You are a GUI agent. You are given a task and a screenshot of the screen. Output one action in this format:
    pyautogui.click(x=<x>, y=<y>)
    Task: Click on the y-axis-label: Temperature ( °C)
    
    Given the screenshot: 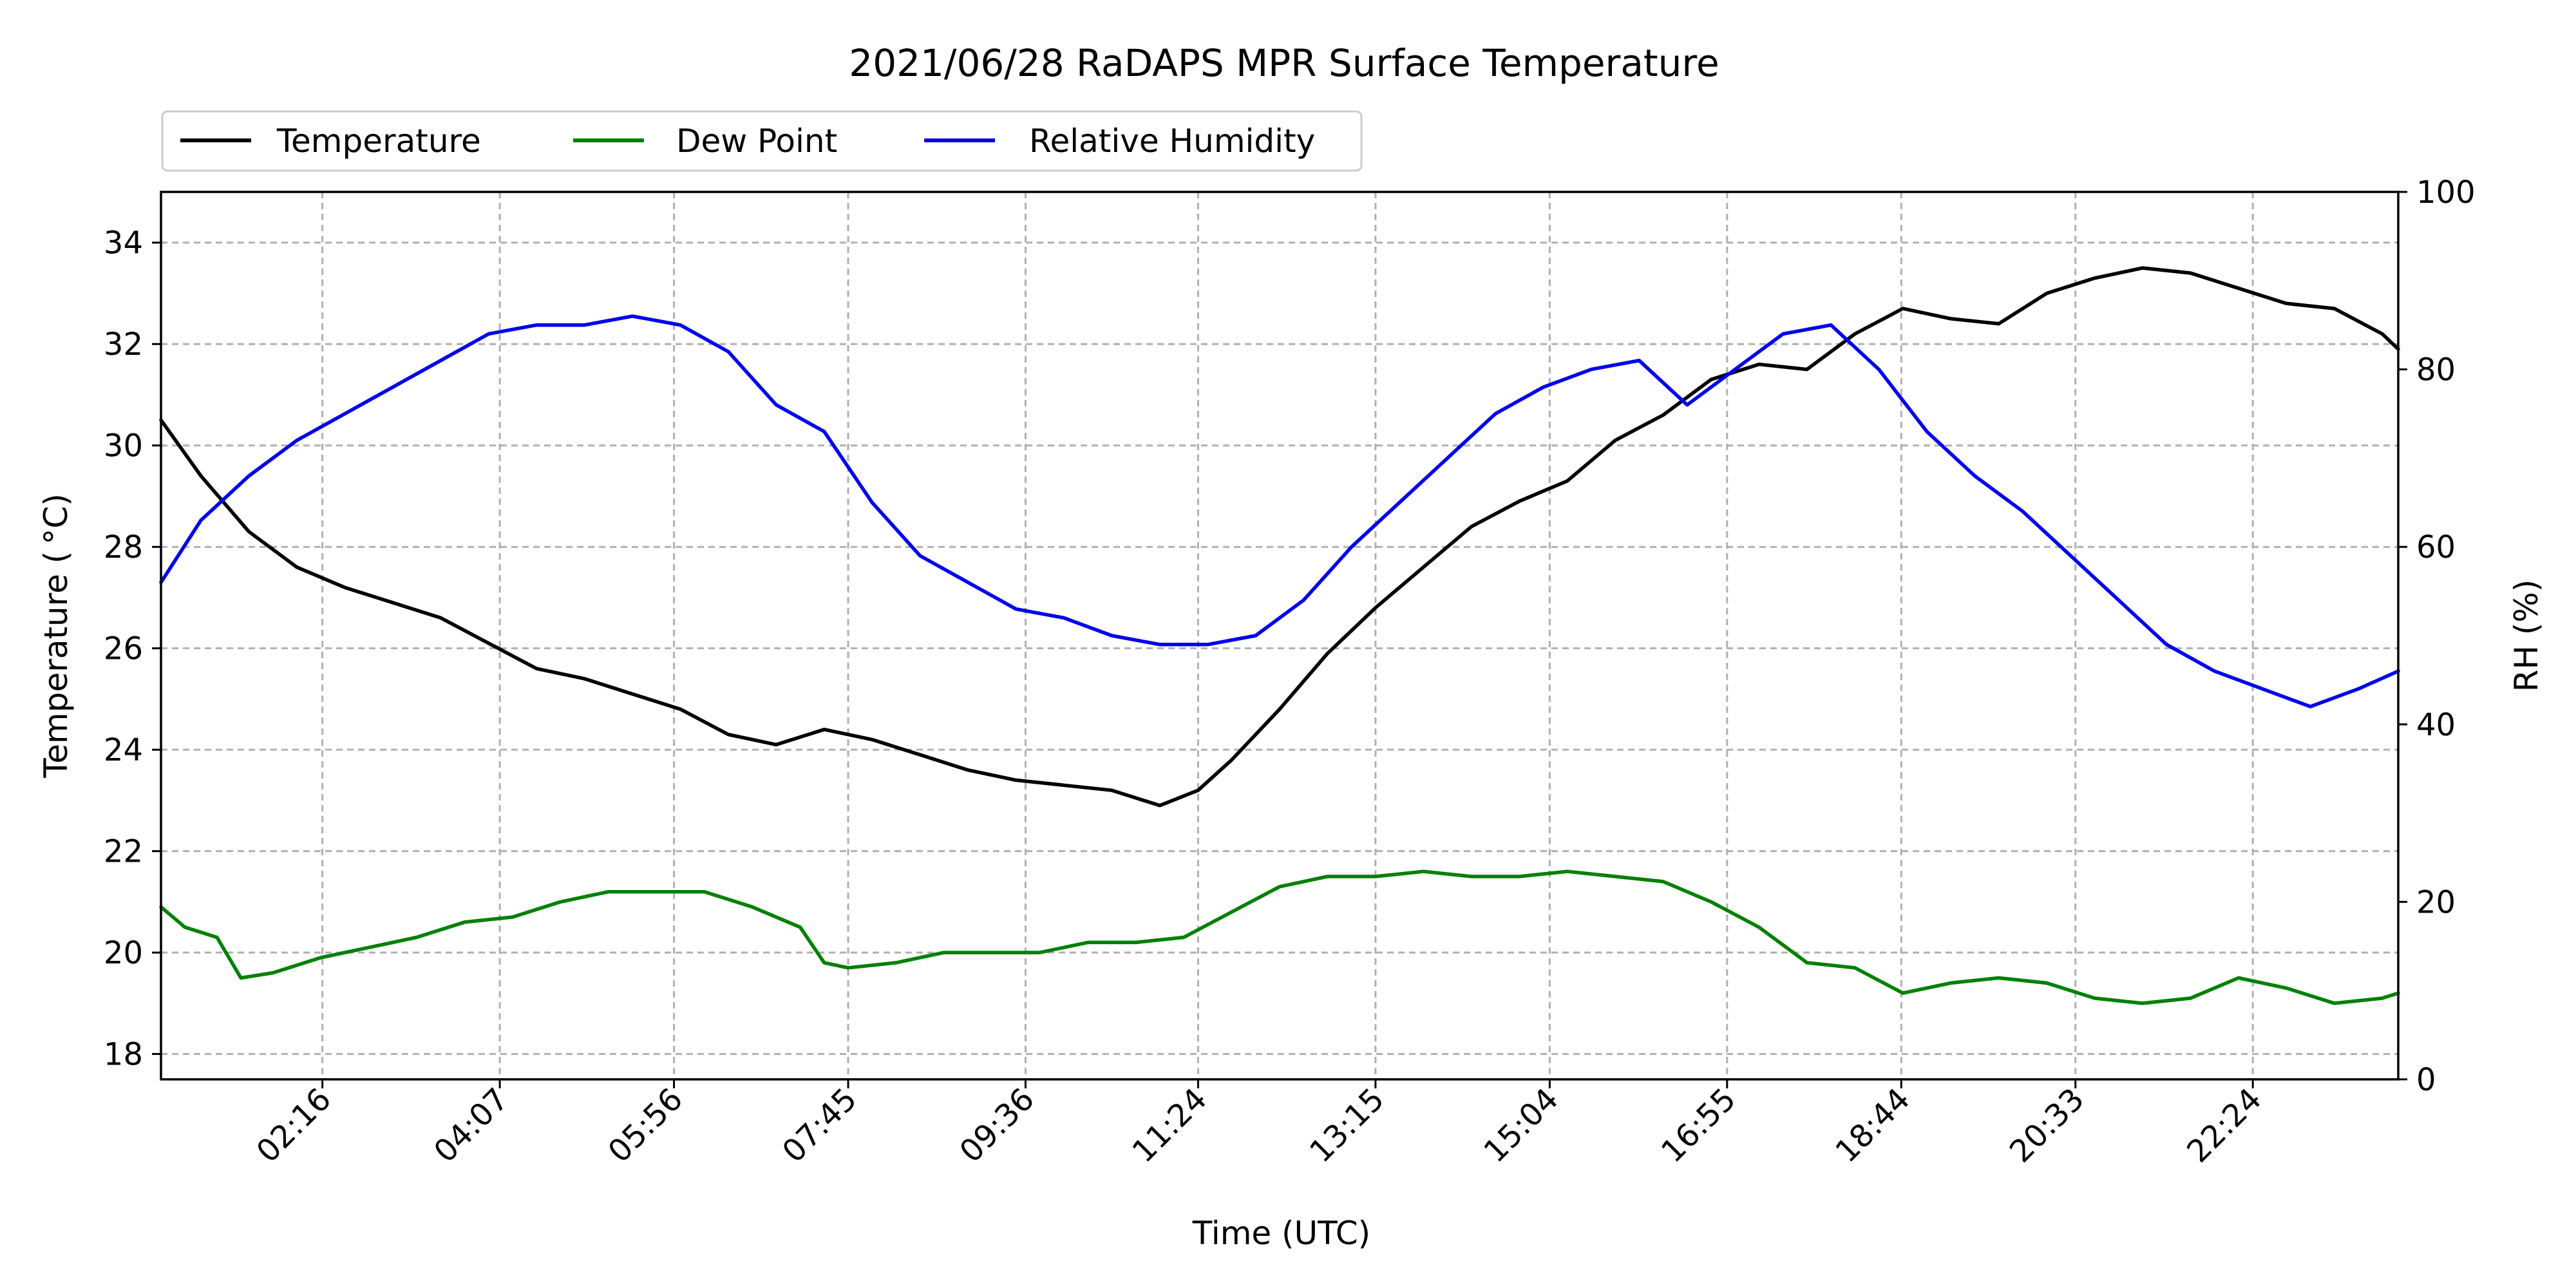 What is the action you would take?
    pyautogui.click(x=56, y=636)
    